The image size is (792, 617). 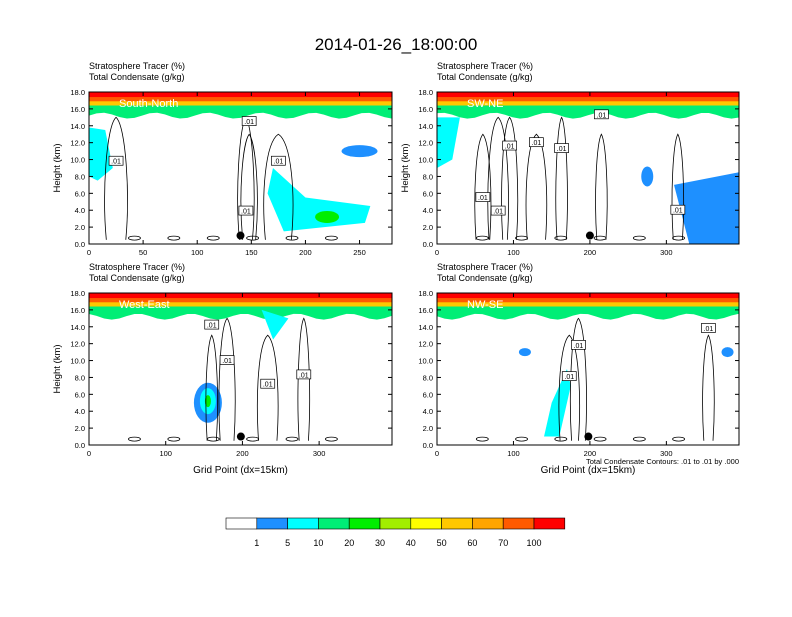 I want to click on panel-label: SW-NE, so click(x=485, y=104).